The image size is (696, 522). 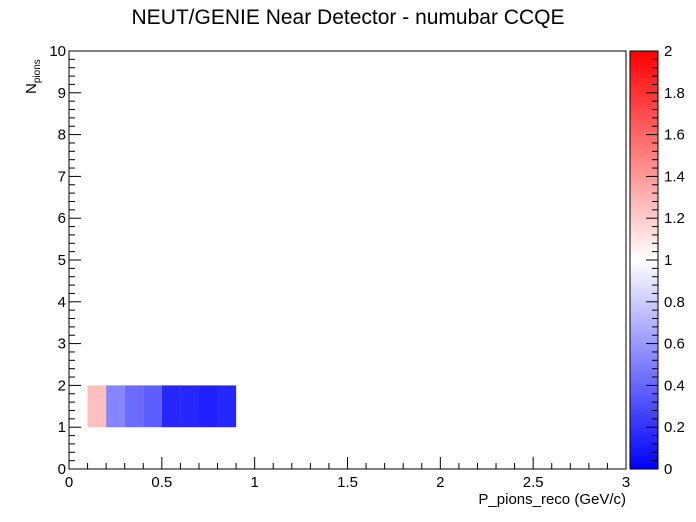 What do you see at coordinates (440, 482) in the screenshot?
I see `x-tick-label-4: 2` at bounding box center [440, 482].